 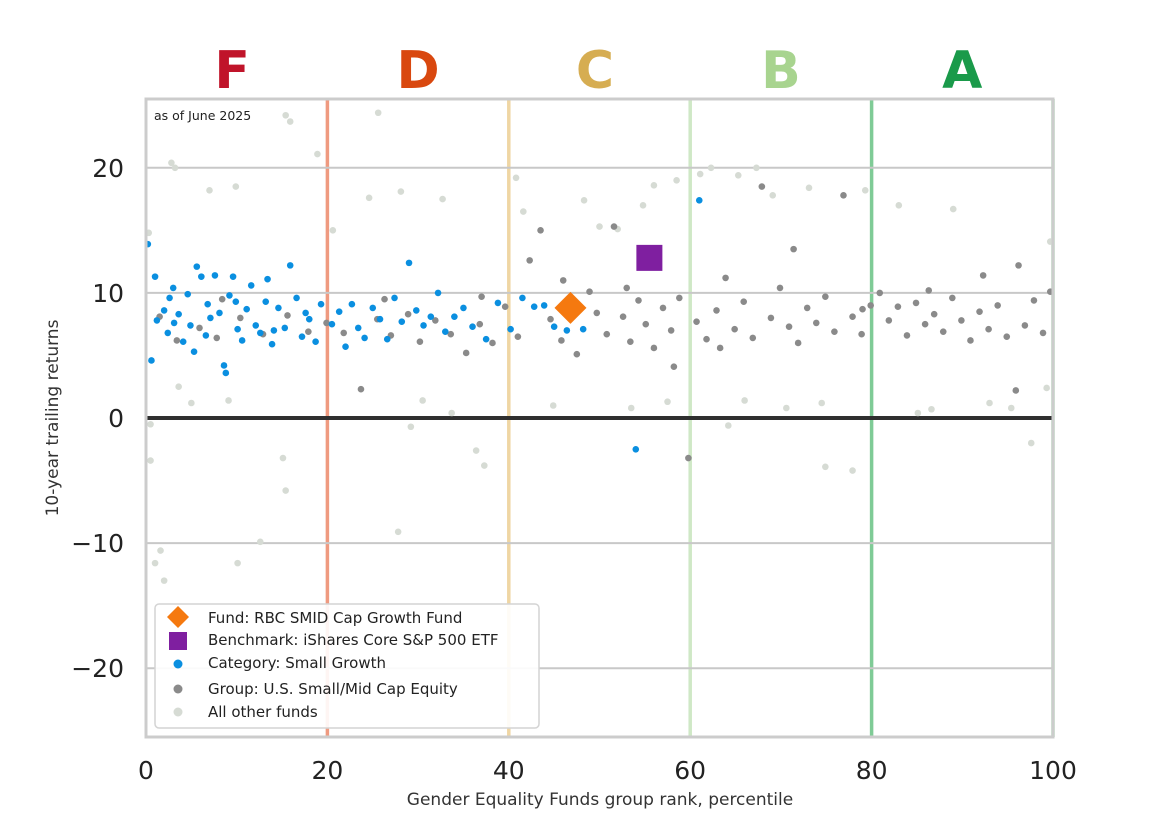 What do you see at coordinates (178, 689) in the screenshot?
I see `legend-group-dot` at bounding box center [178, 689].